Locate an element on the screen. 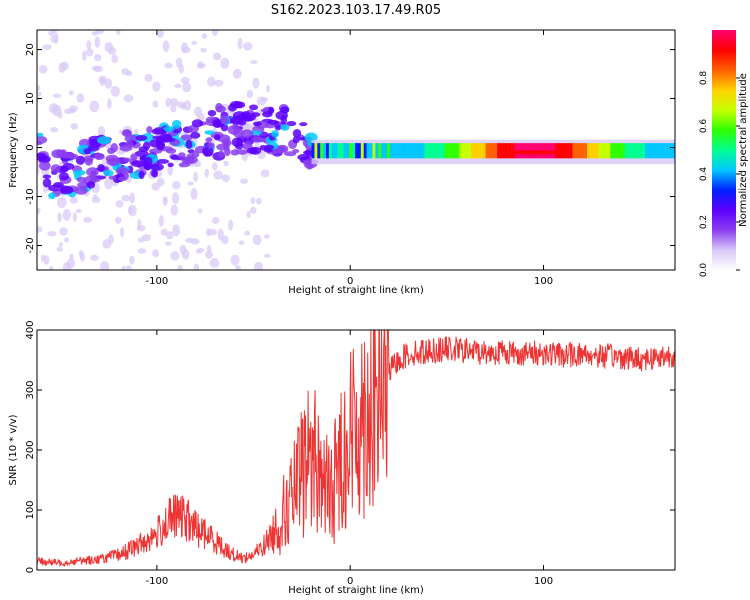 Image resolution: width=750 pixels, height=600 pixels. colorbar-tick-label: 0.0 is located at coordinates (704, 270).